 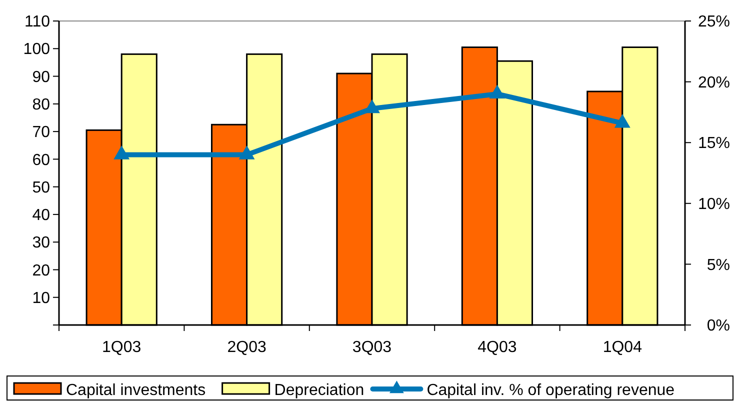 What do you see at coordinates (714, 22) in the screenshot?
I see `y2-tick-label: 25%` at bounding box center [714, 22].